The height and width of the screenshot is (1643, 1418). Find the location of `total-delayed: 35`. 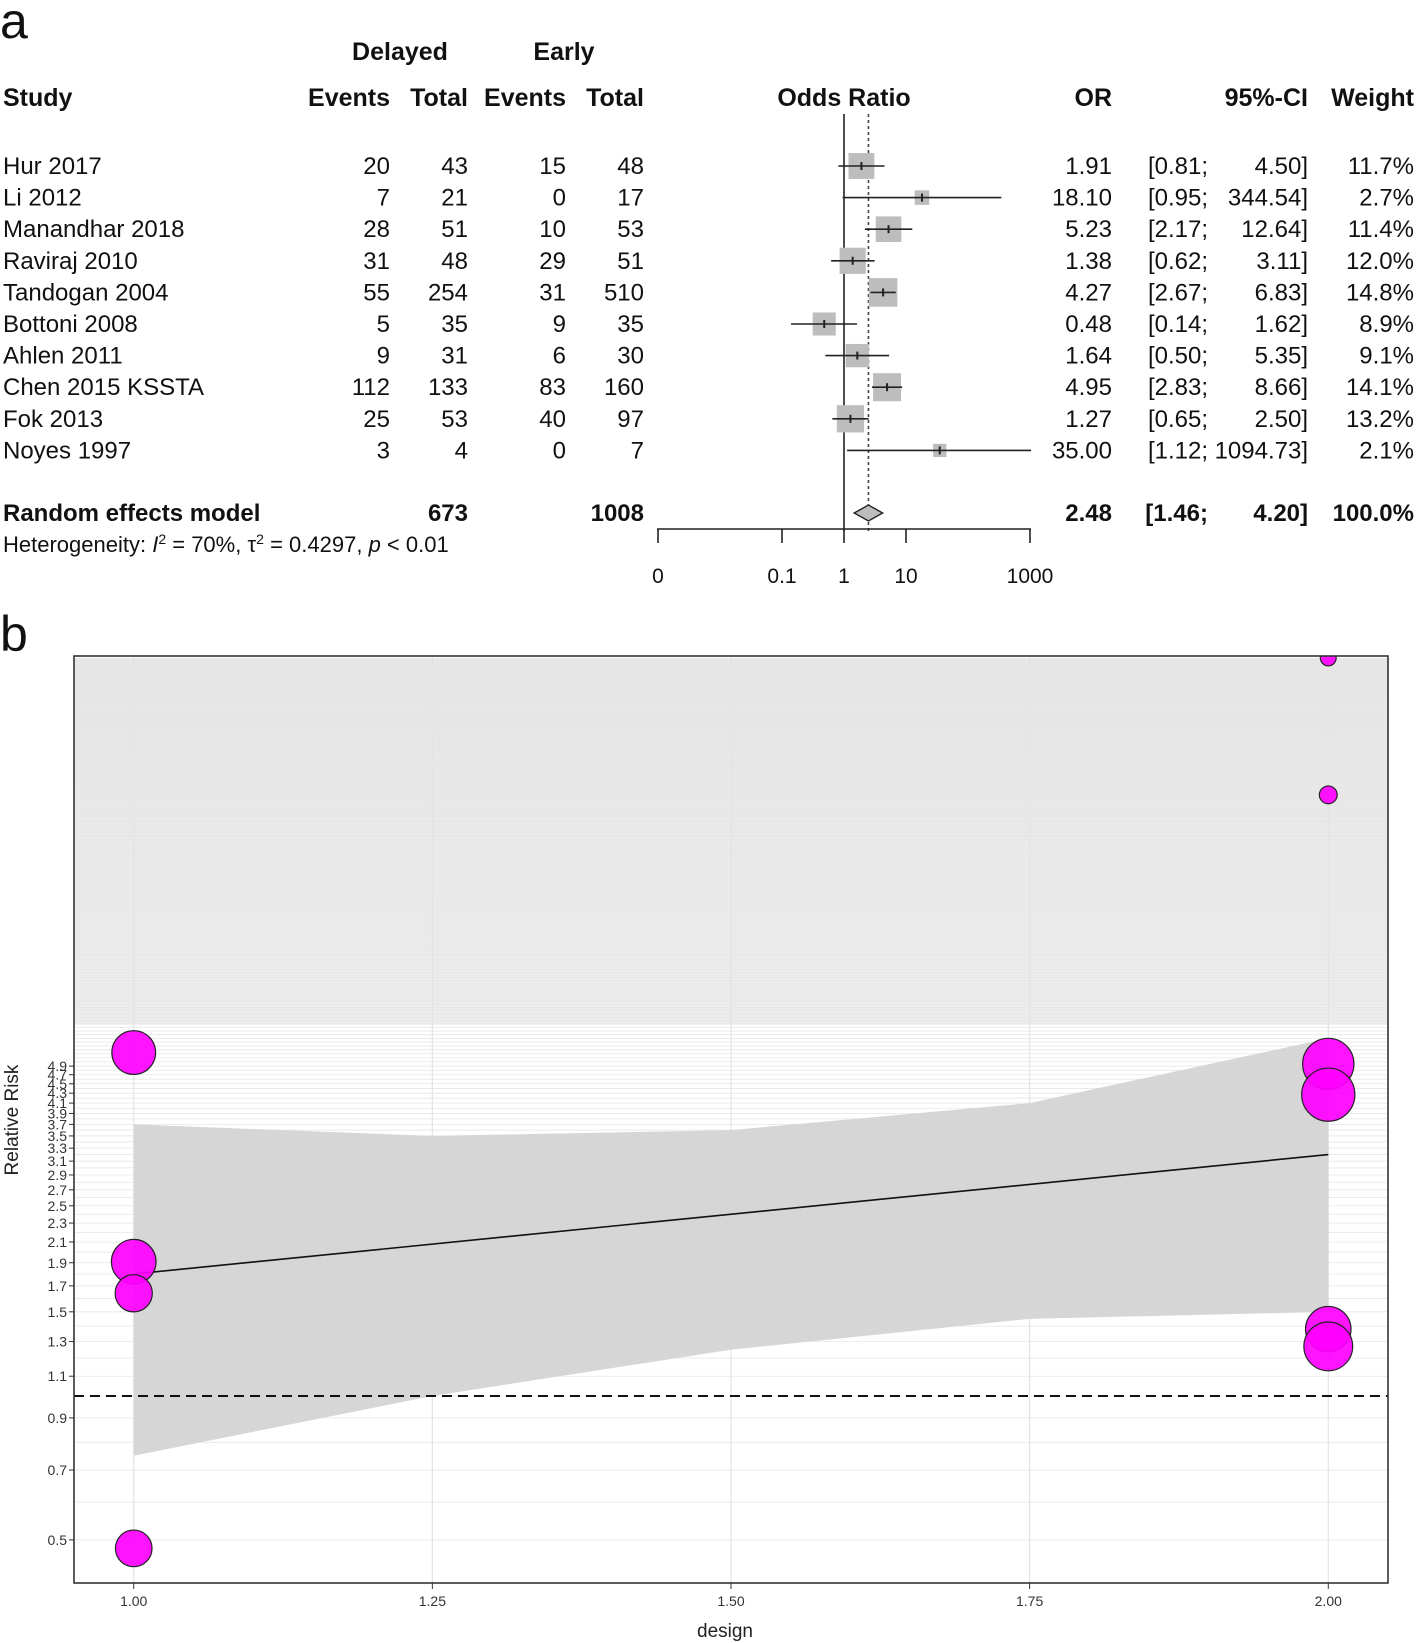

total-delayed: 35 is located at coordinates (454, 324).